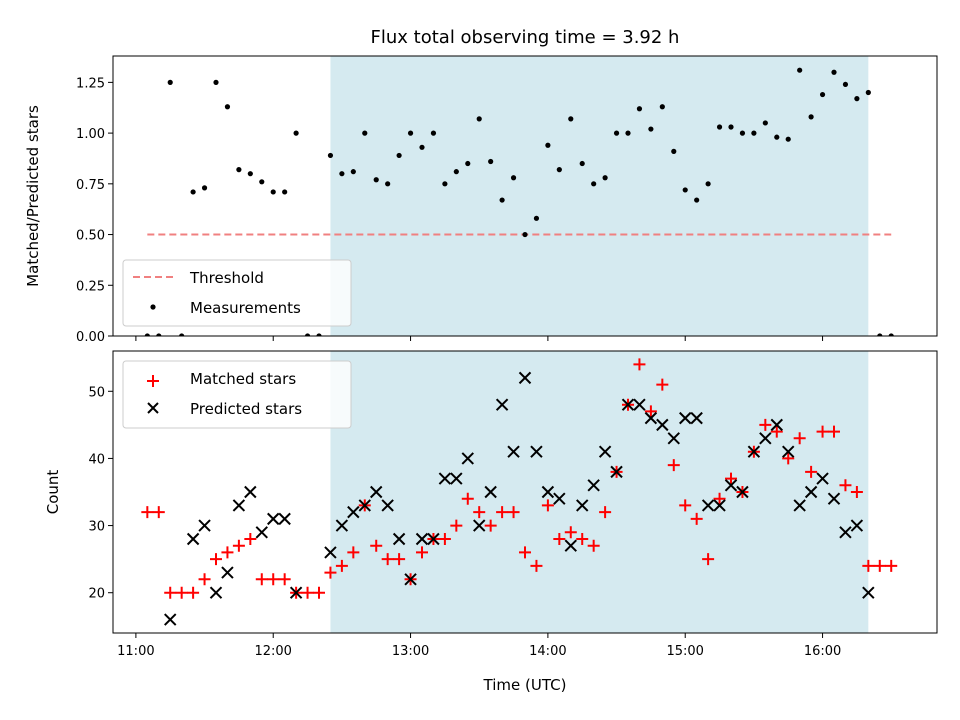 The image size is (960, 720). What do you see at coordinates (153, 307) in the screenshot?
I see `measurements-legend-marker` at bounding box center [153, 307].